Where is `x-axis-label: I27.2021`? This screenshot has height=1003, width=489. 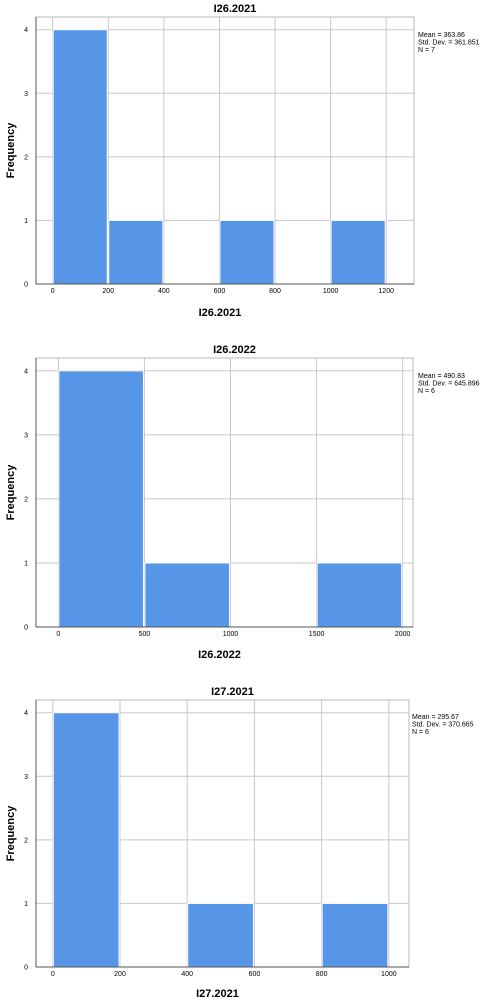
x-axis-label: I27.2021 is located at coordinates (217, 994).